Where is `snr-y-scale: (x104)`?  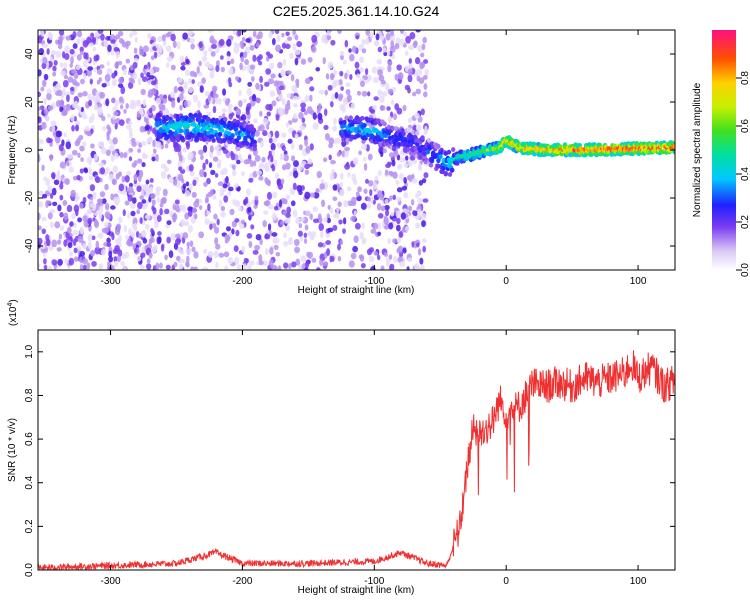
snr-y-scale: (x104) is located at coordinates (13, 312).